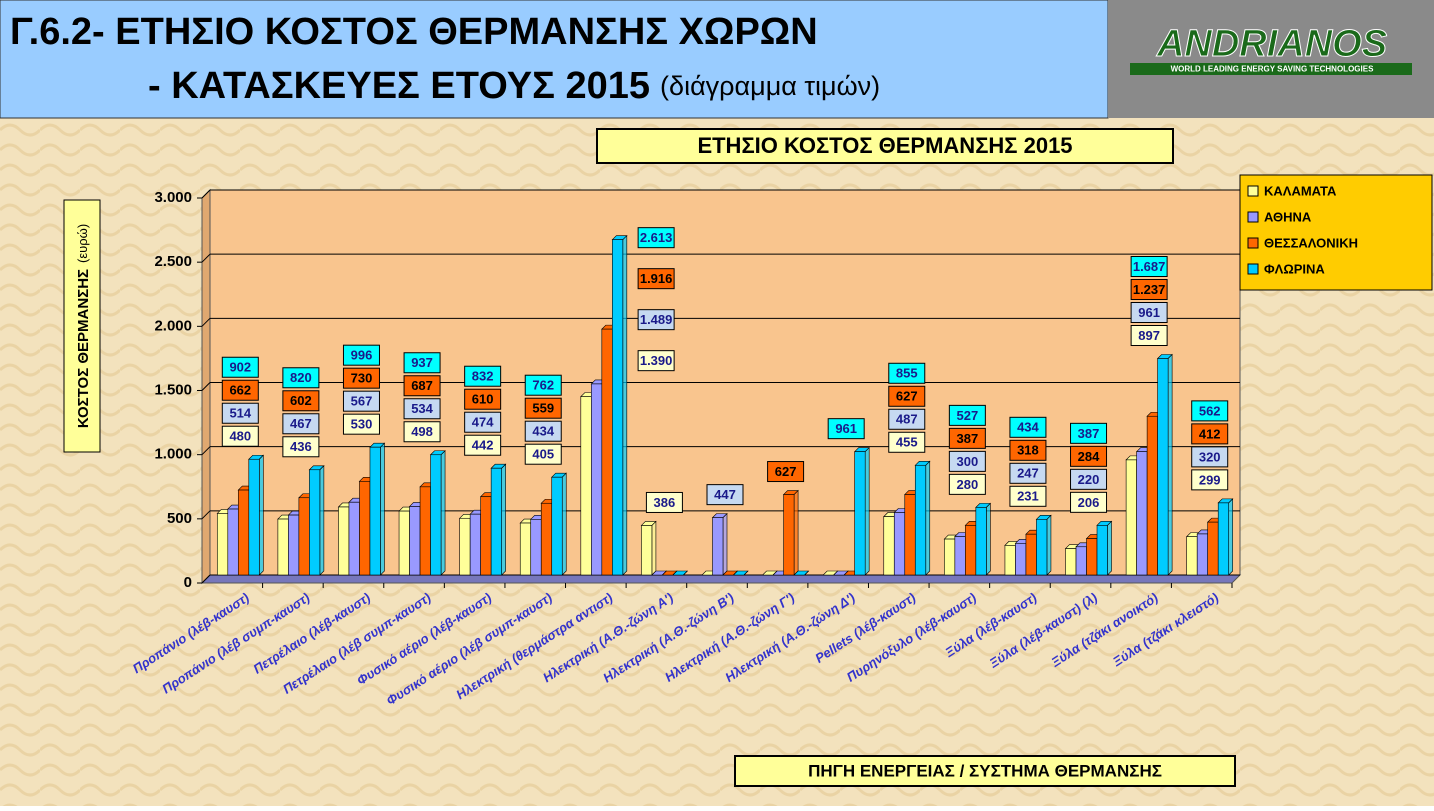 The width and height of the screenshot is (1434, 811). I want to click on x-axis-label: ΠΗΓΗ ΕΝΕΡΓΕΙΑΣ / ΣΥΣΤΗΜΑ ΘΕΡΜΑΝΣΗΣ, so click(985, 770).